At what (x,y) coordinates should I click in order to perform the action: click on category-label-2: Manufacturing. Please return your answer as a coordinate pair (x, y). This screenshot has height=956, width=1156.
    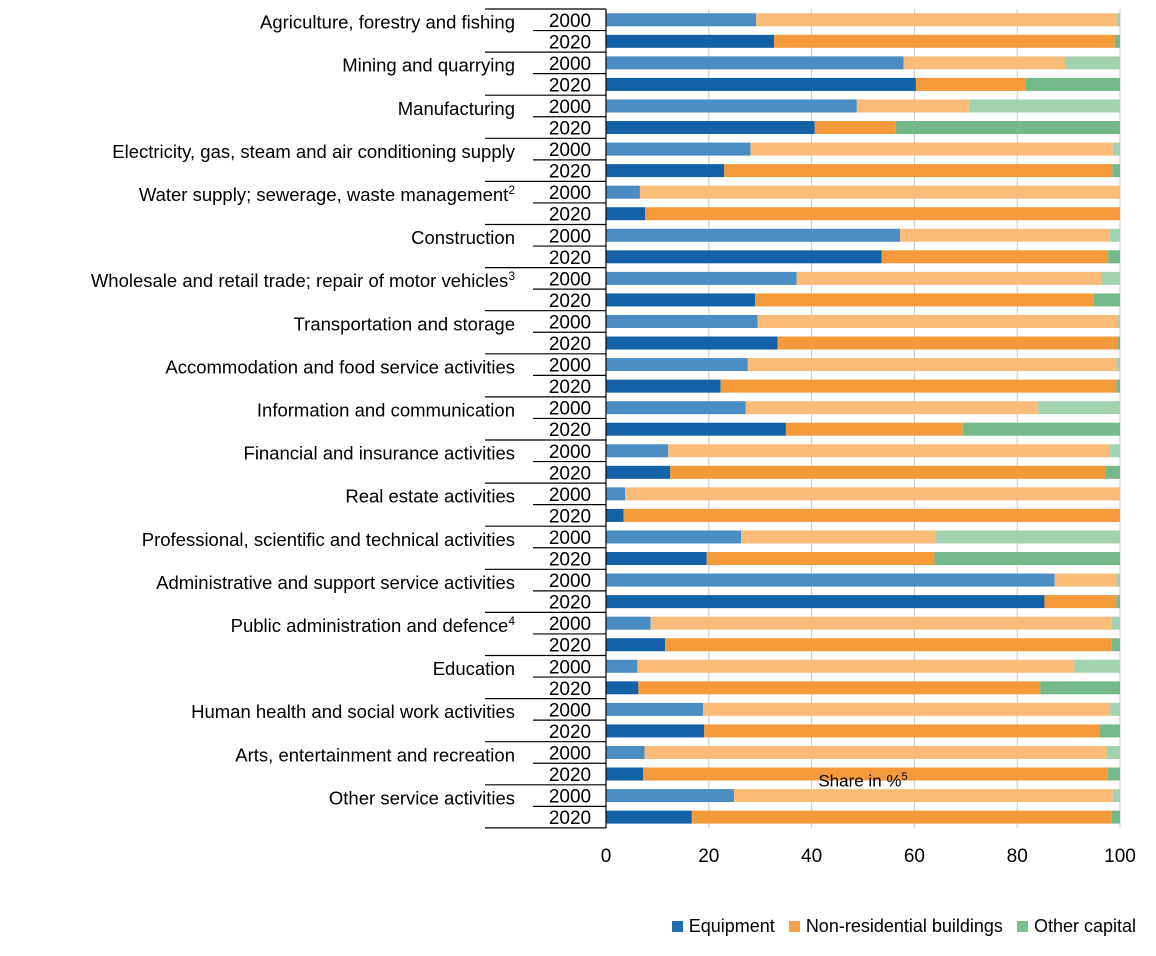
    Looking at the image, I should click on (456, 108).